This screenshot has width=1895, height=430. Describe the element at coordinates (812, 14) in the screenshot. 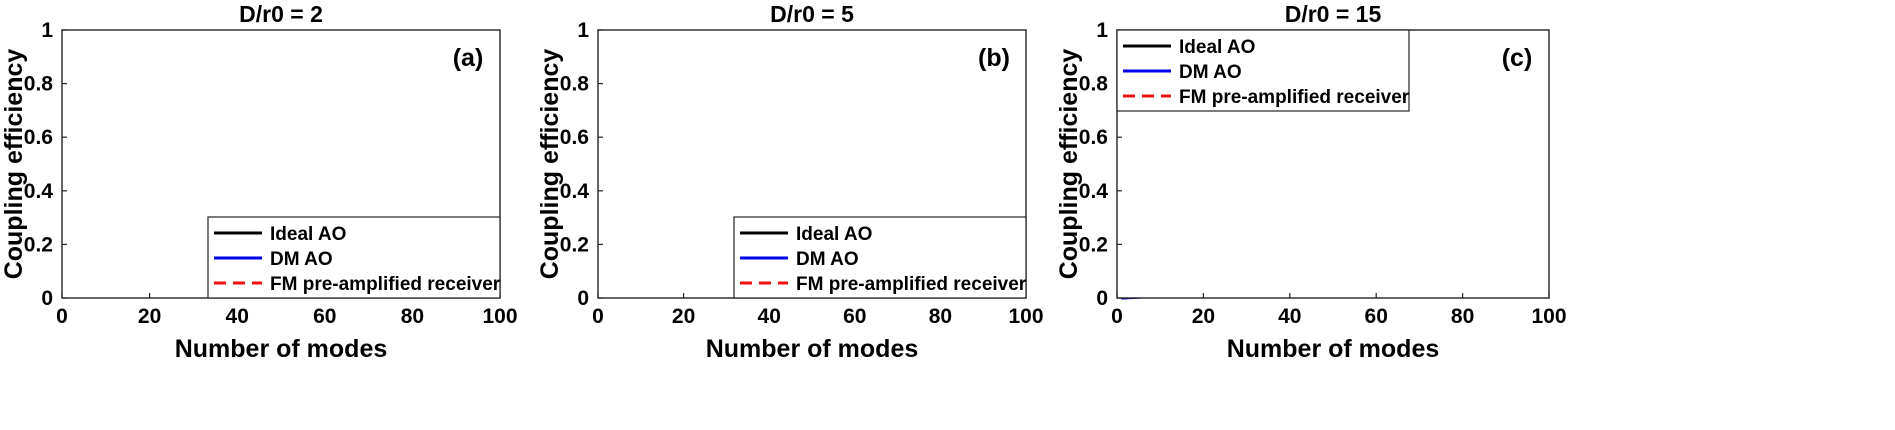

I see `chart-title: D/r0 = 5` at that location.